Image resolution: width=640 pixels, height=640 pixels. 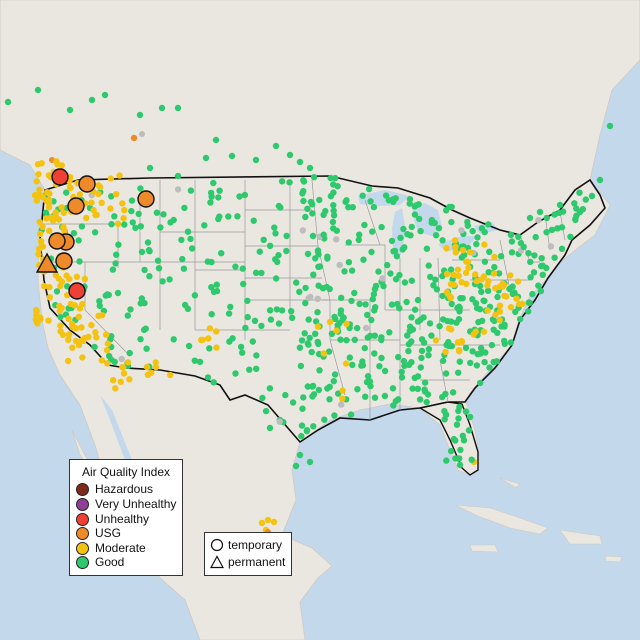 I want to click on elevated-aqi-monitors, so click(x=95, y=234).